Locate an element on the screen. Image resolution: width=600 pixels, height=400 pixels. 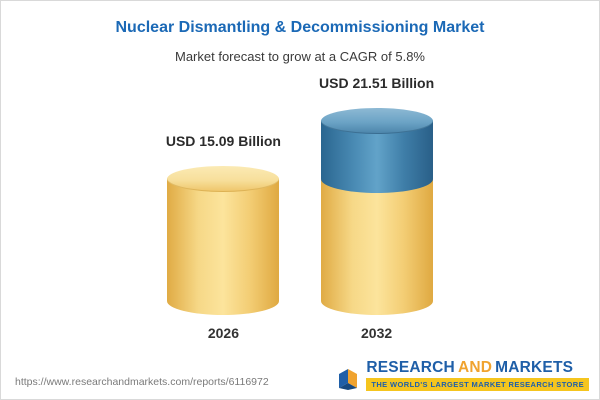
brand-name-research: RESEARCH is located at coordinates (410, 367).